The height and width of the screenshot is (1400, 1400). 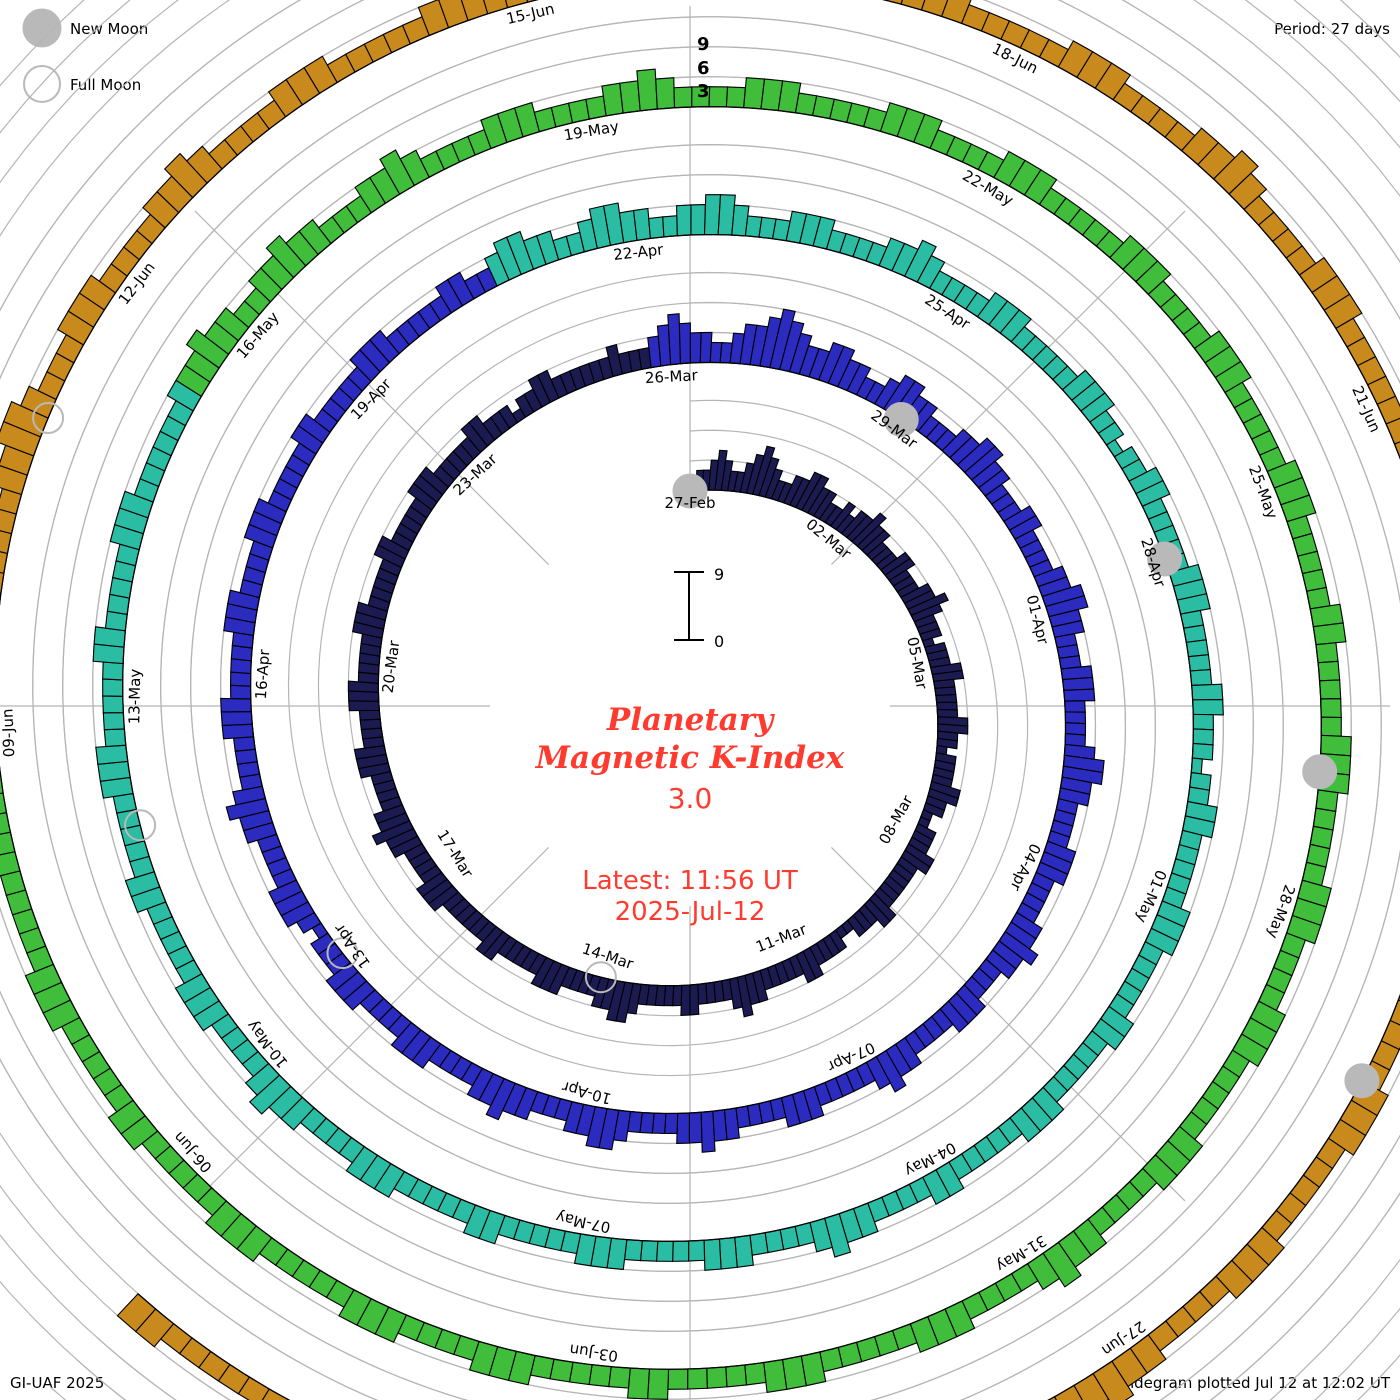 I want to click on legend-new-moon-label: New Moon, so click(x=109, y=29).